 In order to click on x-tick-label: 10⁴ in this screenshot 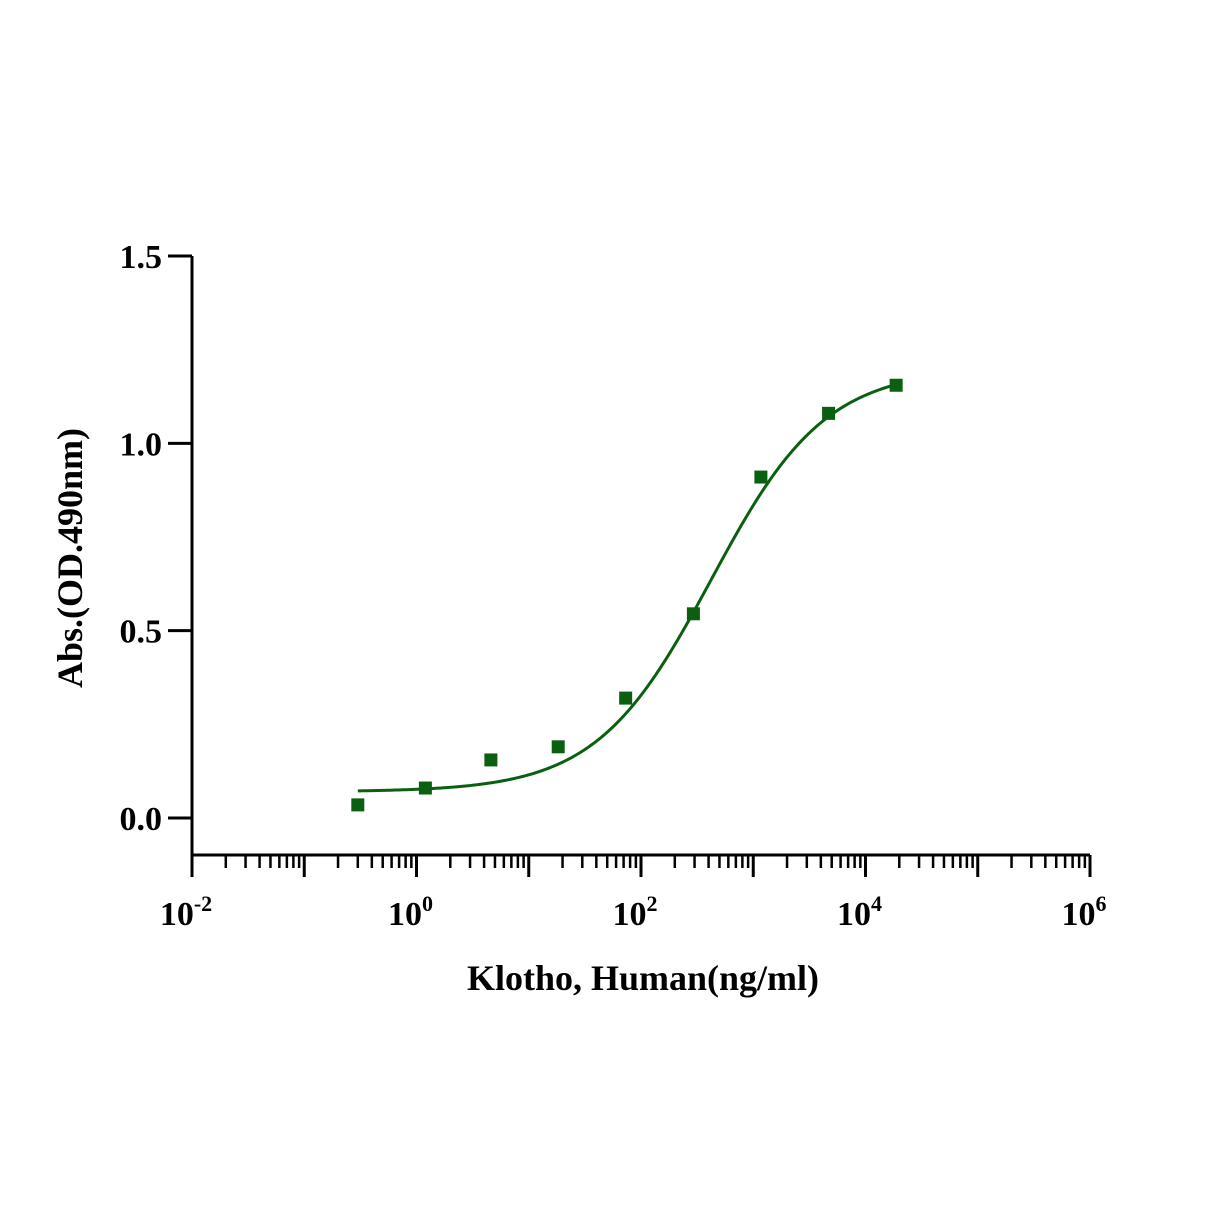, I will do `click(859, 912)`.